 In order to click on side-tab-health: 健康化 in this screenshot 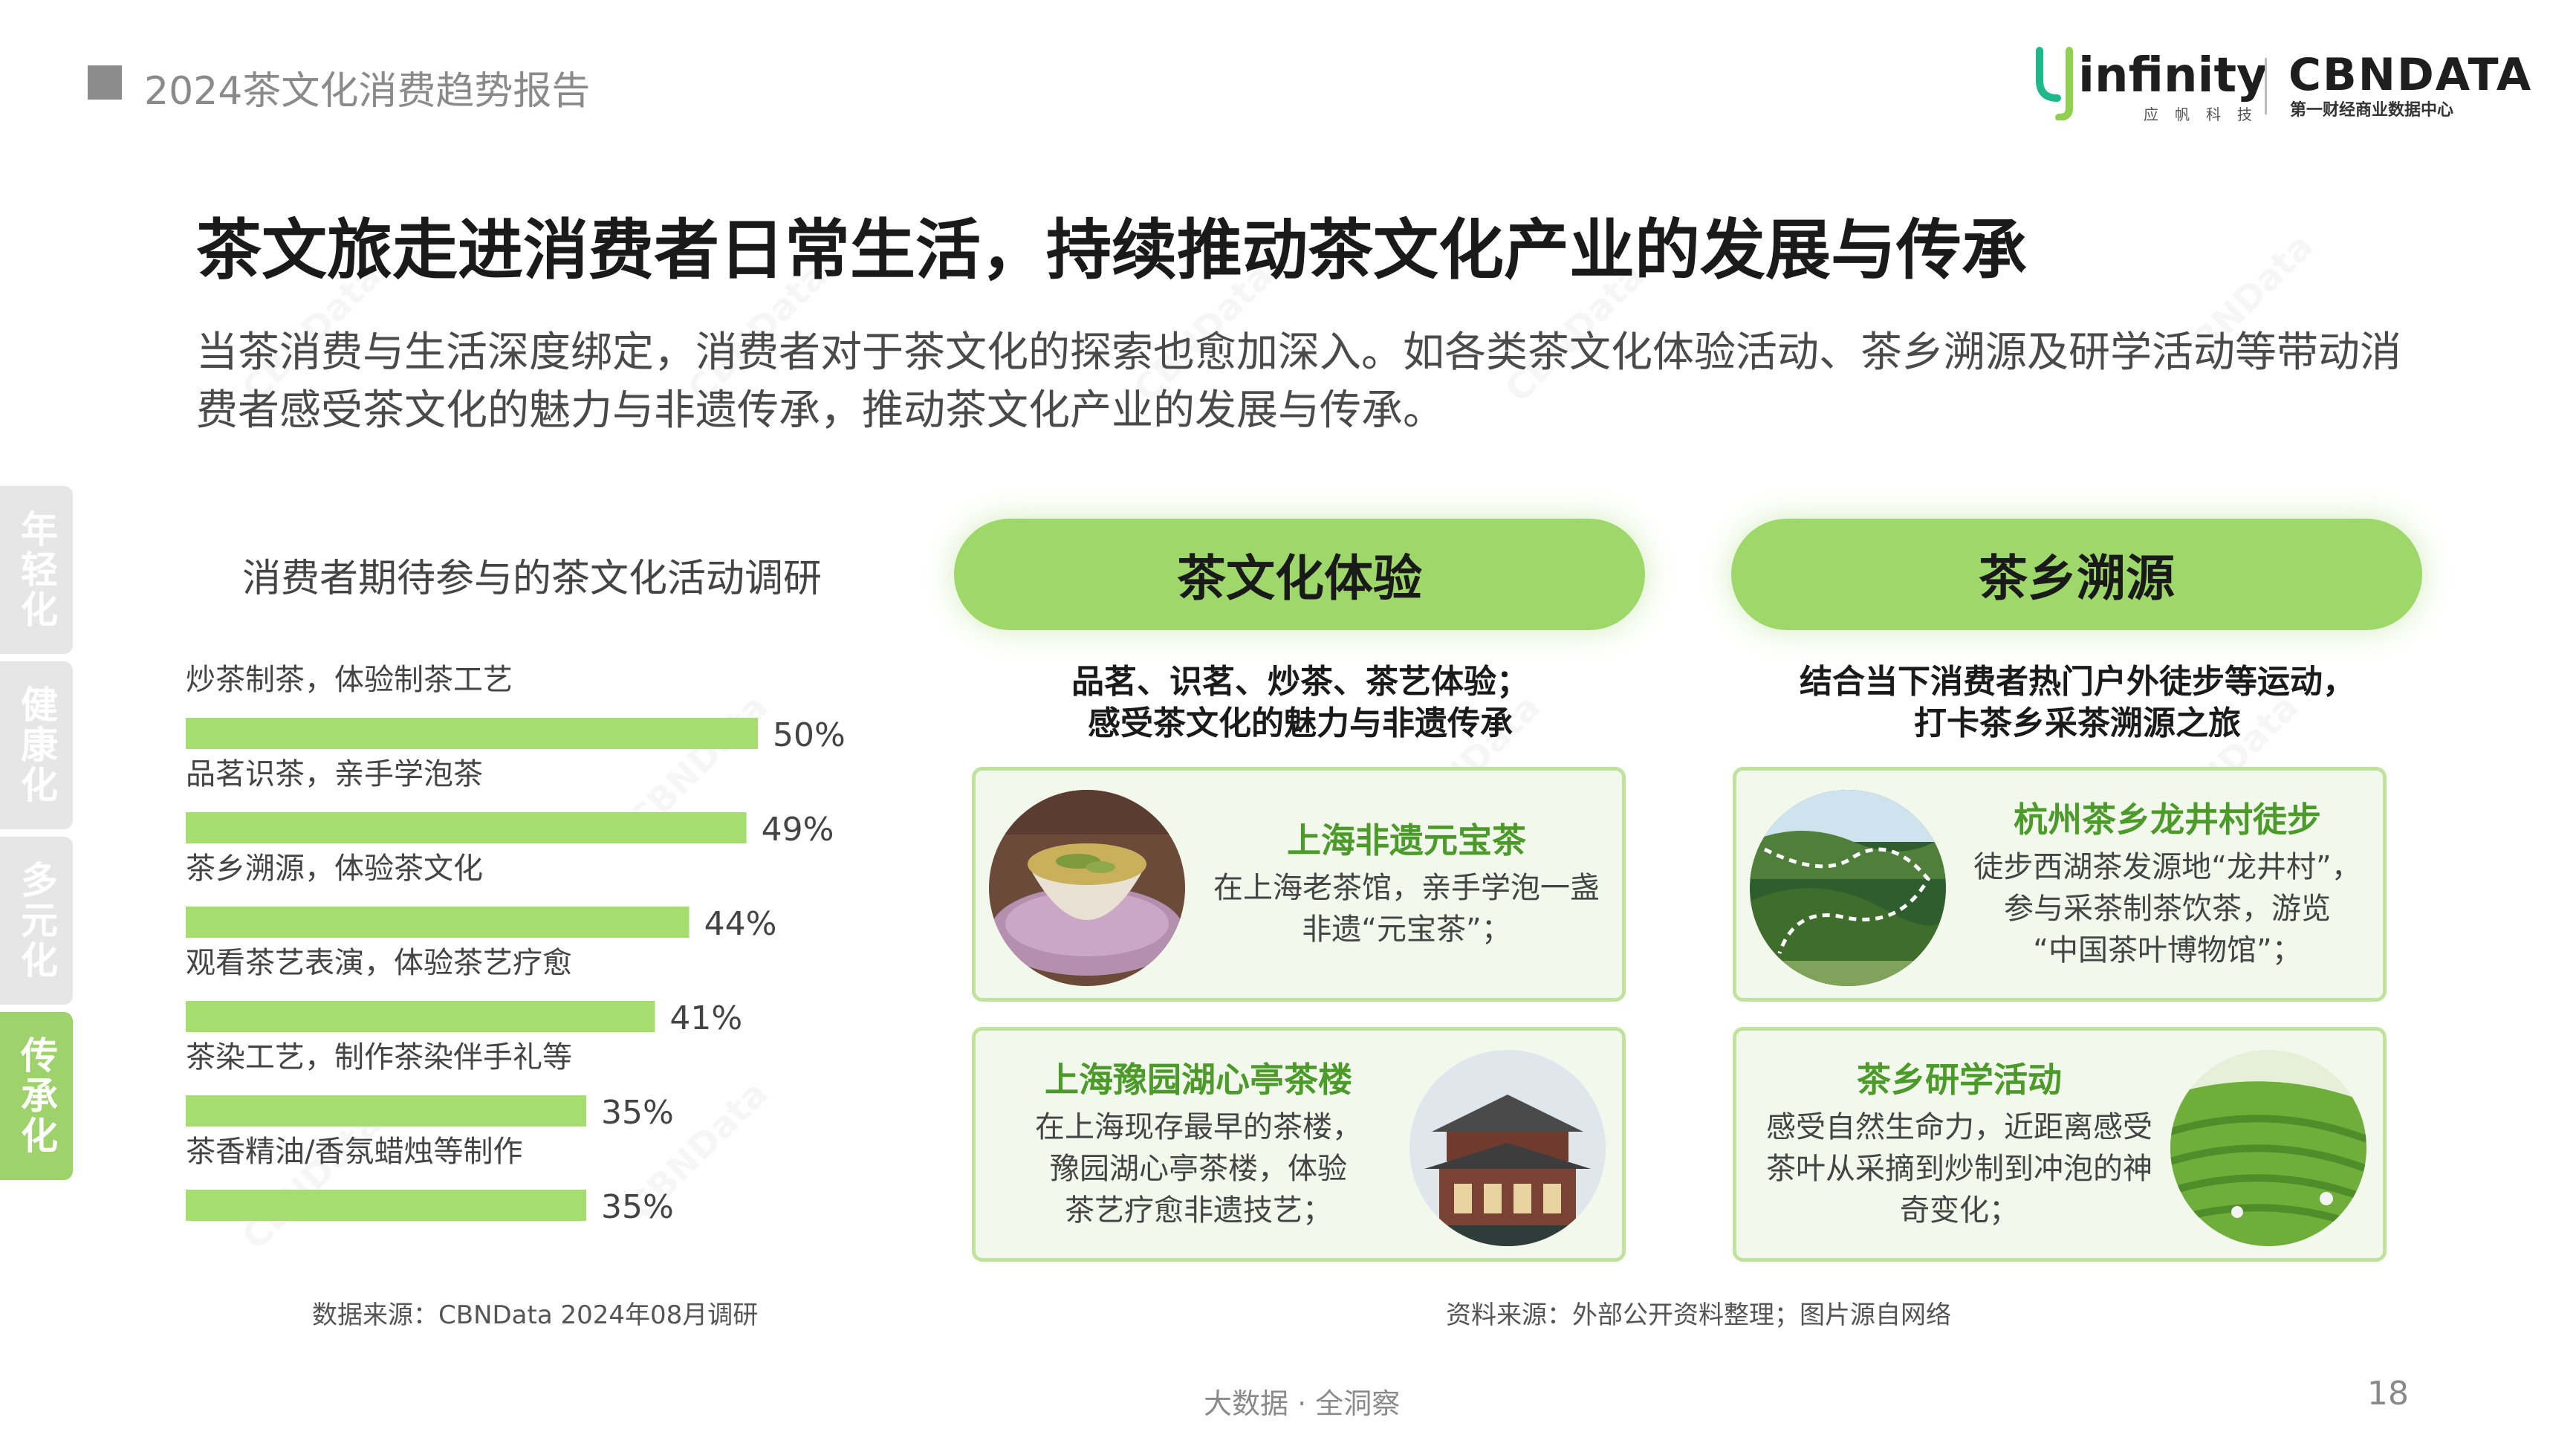, I will do `click(36, 745)`.